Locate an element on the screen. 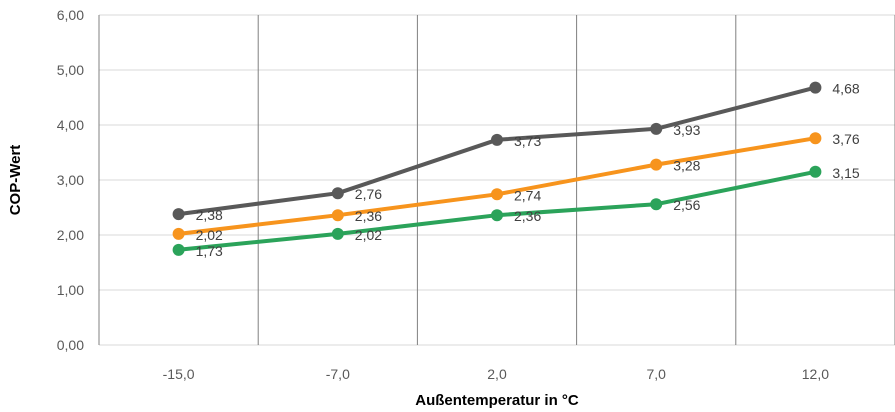 Image resolution: width=895 pixels, height=412 pixels. y-axis-title: COP-Wert is located at coordinates (15, 180).